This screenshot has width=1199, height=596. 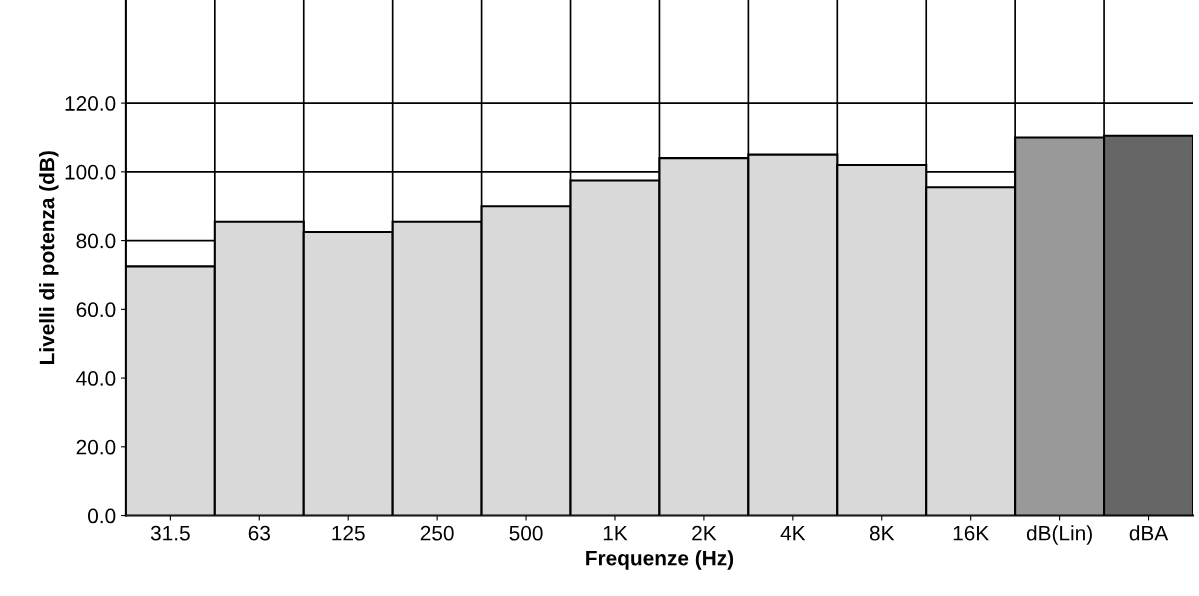 What do you see at coordinates (90, 172) in the screenshot?
I see `y-tick-label: 100.0` at bounding box center [90, 172].